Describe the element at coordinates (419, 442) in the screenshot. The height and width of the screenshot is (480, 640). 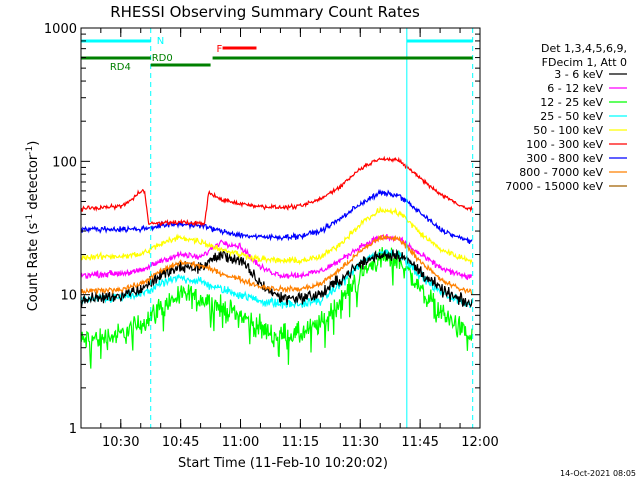
I see `x-tick-label: 11:45` at that location.